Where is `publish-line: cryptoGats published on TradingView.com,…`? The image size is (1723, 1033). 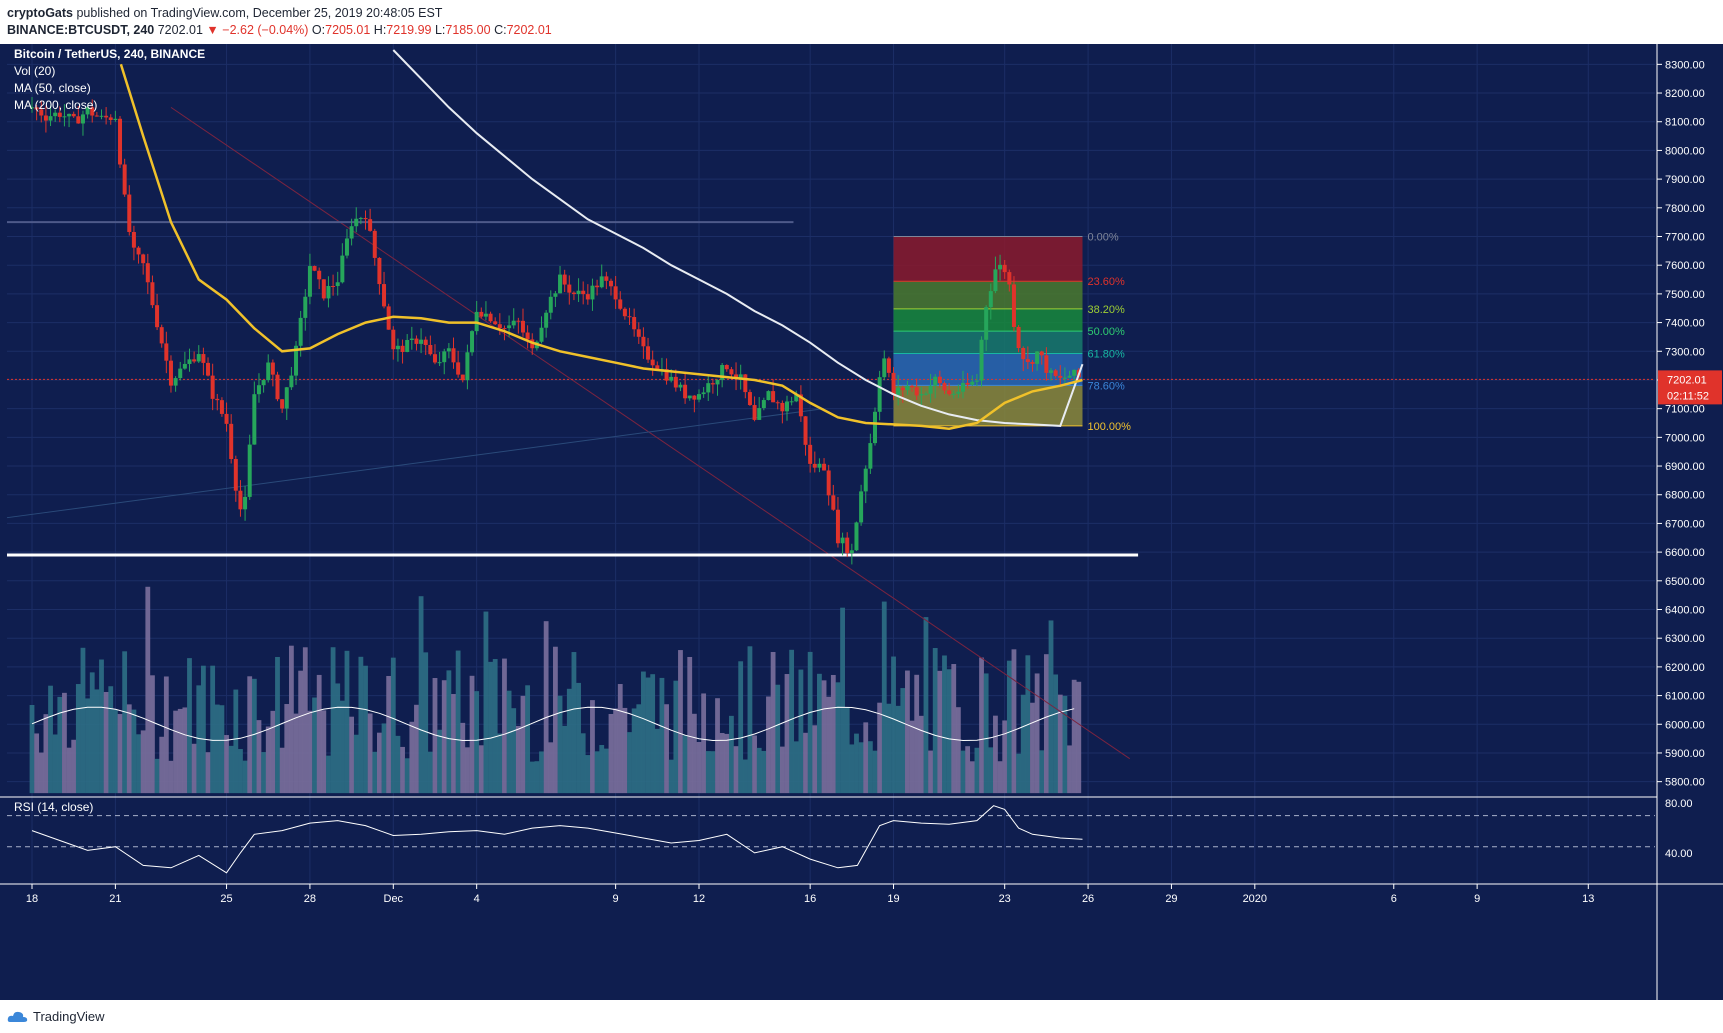
publish-line: cryptoGats published on TradingView.com,… is located at coordinates (224, 13).